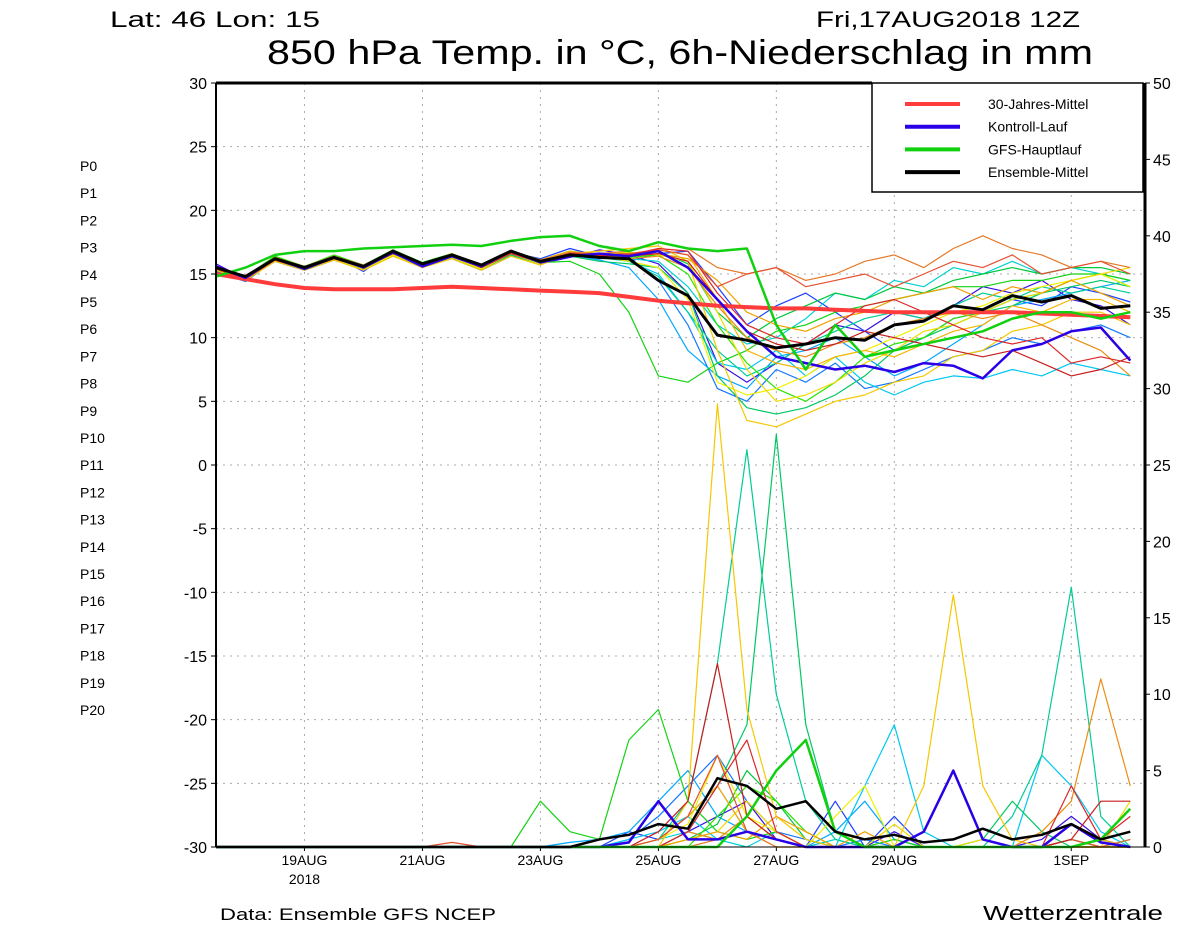  I want to click on y-tick-label: 10, so click(198, 339).